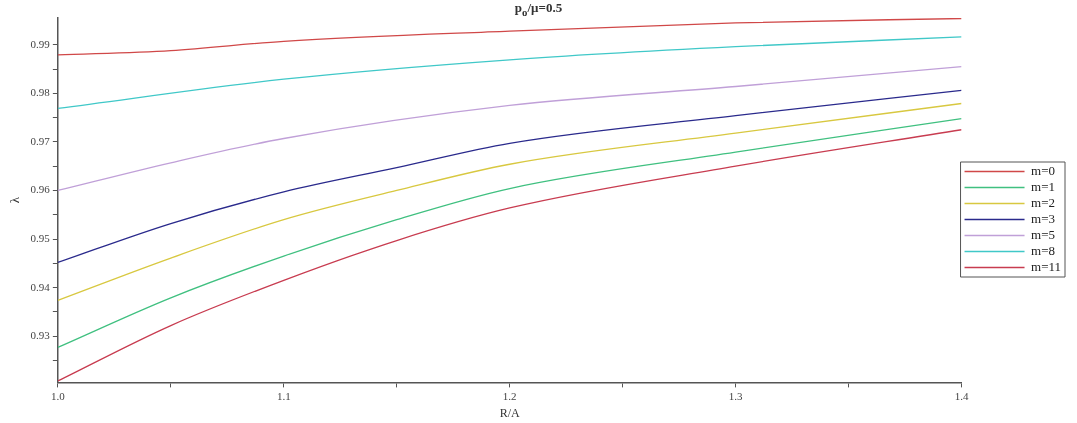  I want to click on legend-label: m=8, so click(1043, 250).